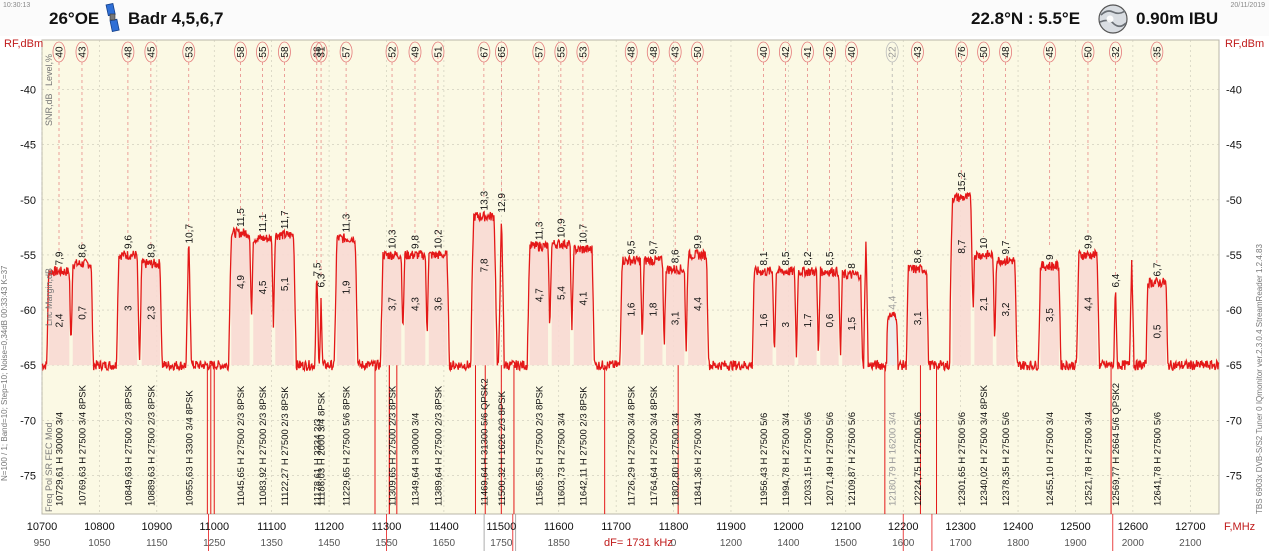 The width and height of the screenshot is (1269, 551). I want to click on level-value: 42, so click(830, 52).